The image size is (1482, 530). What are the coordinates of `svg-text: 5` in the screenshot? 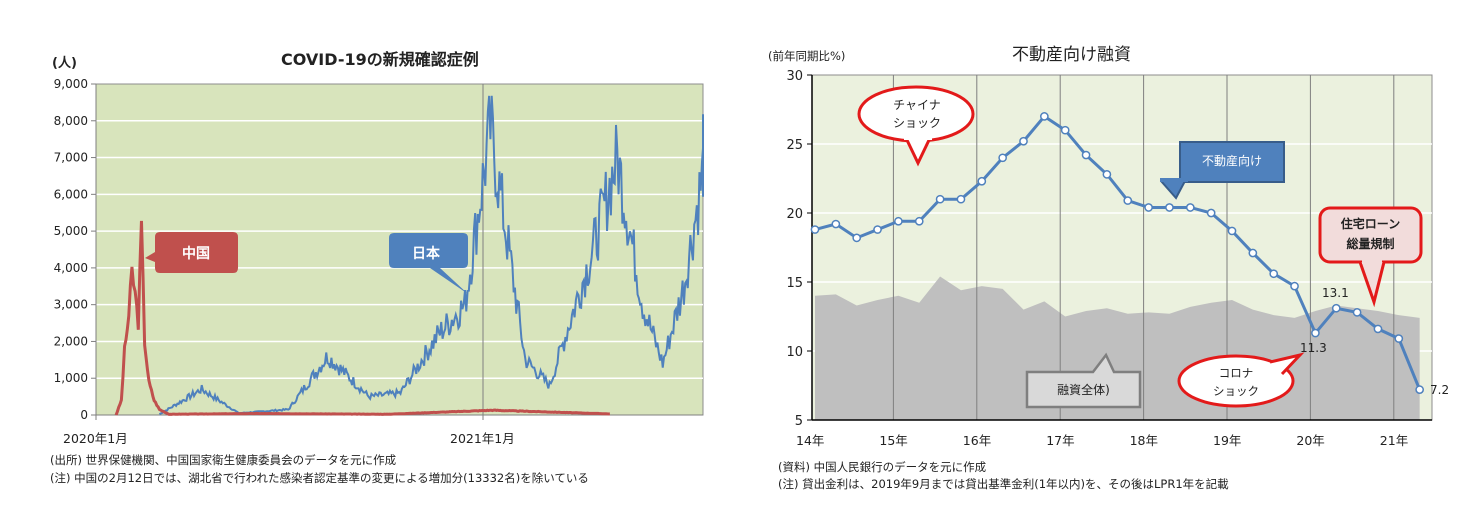 It's located at (799, 421).